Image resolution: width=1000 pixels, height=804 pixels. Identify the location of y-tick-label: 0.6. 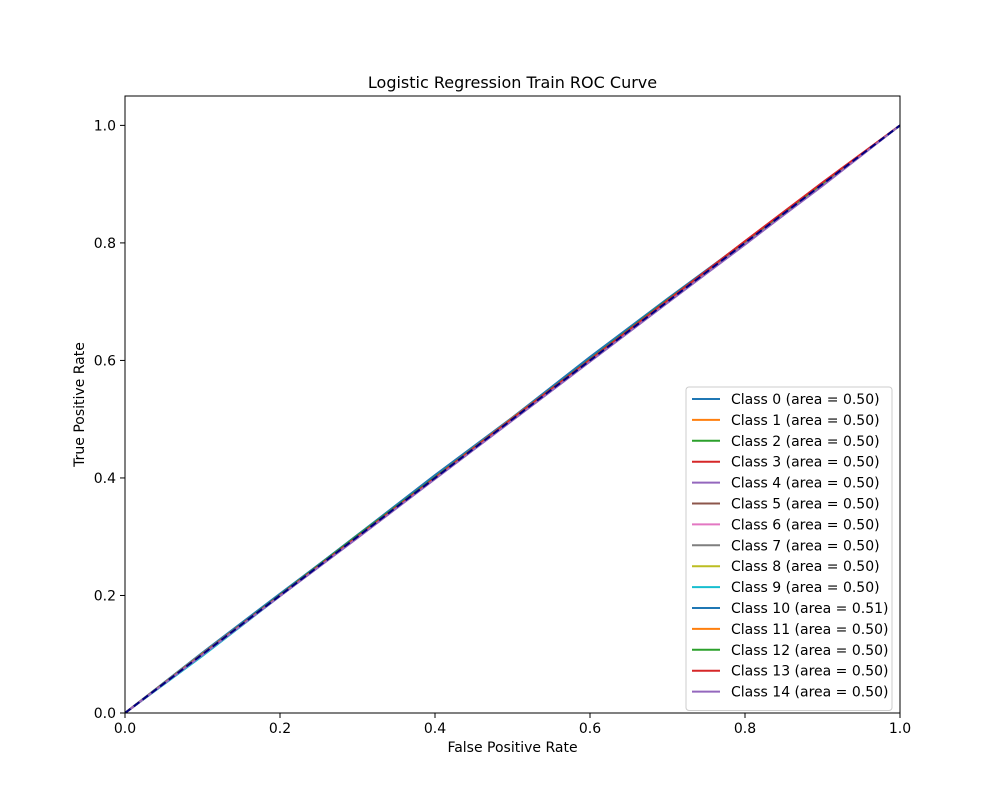
(105, 361).